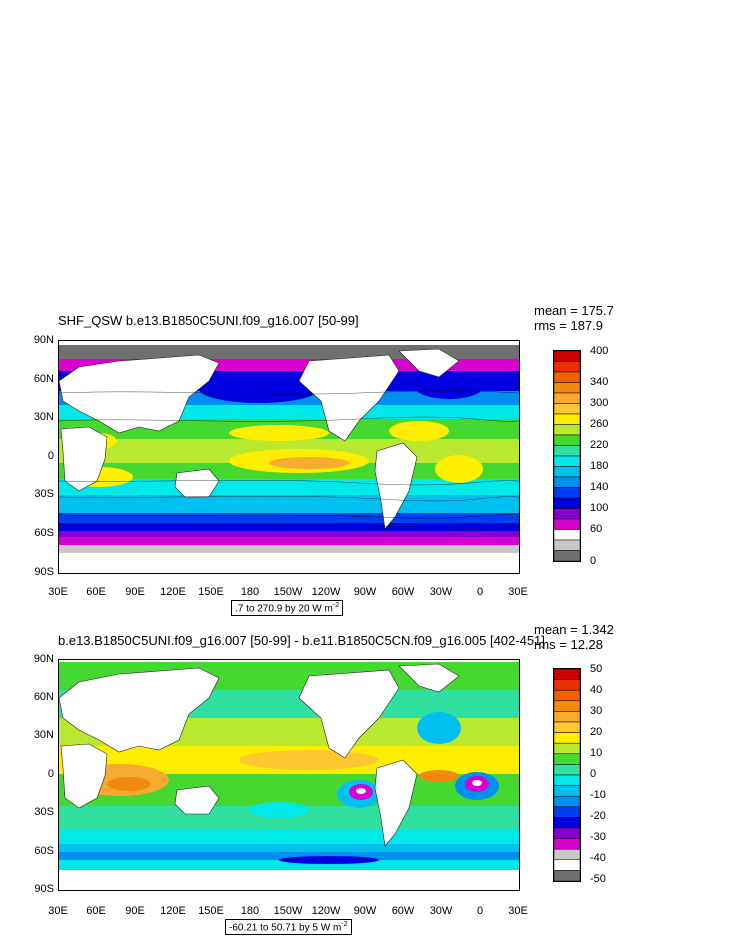 The image size is (733, 945). I want to click on lon-tick-label: 0, so click(480, 911).